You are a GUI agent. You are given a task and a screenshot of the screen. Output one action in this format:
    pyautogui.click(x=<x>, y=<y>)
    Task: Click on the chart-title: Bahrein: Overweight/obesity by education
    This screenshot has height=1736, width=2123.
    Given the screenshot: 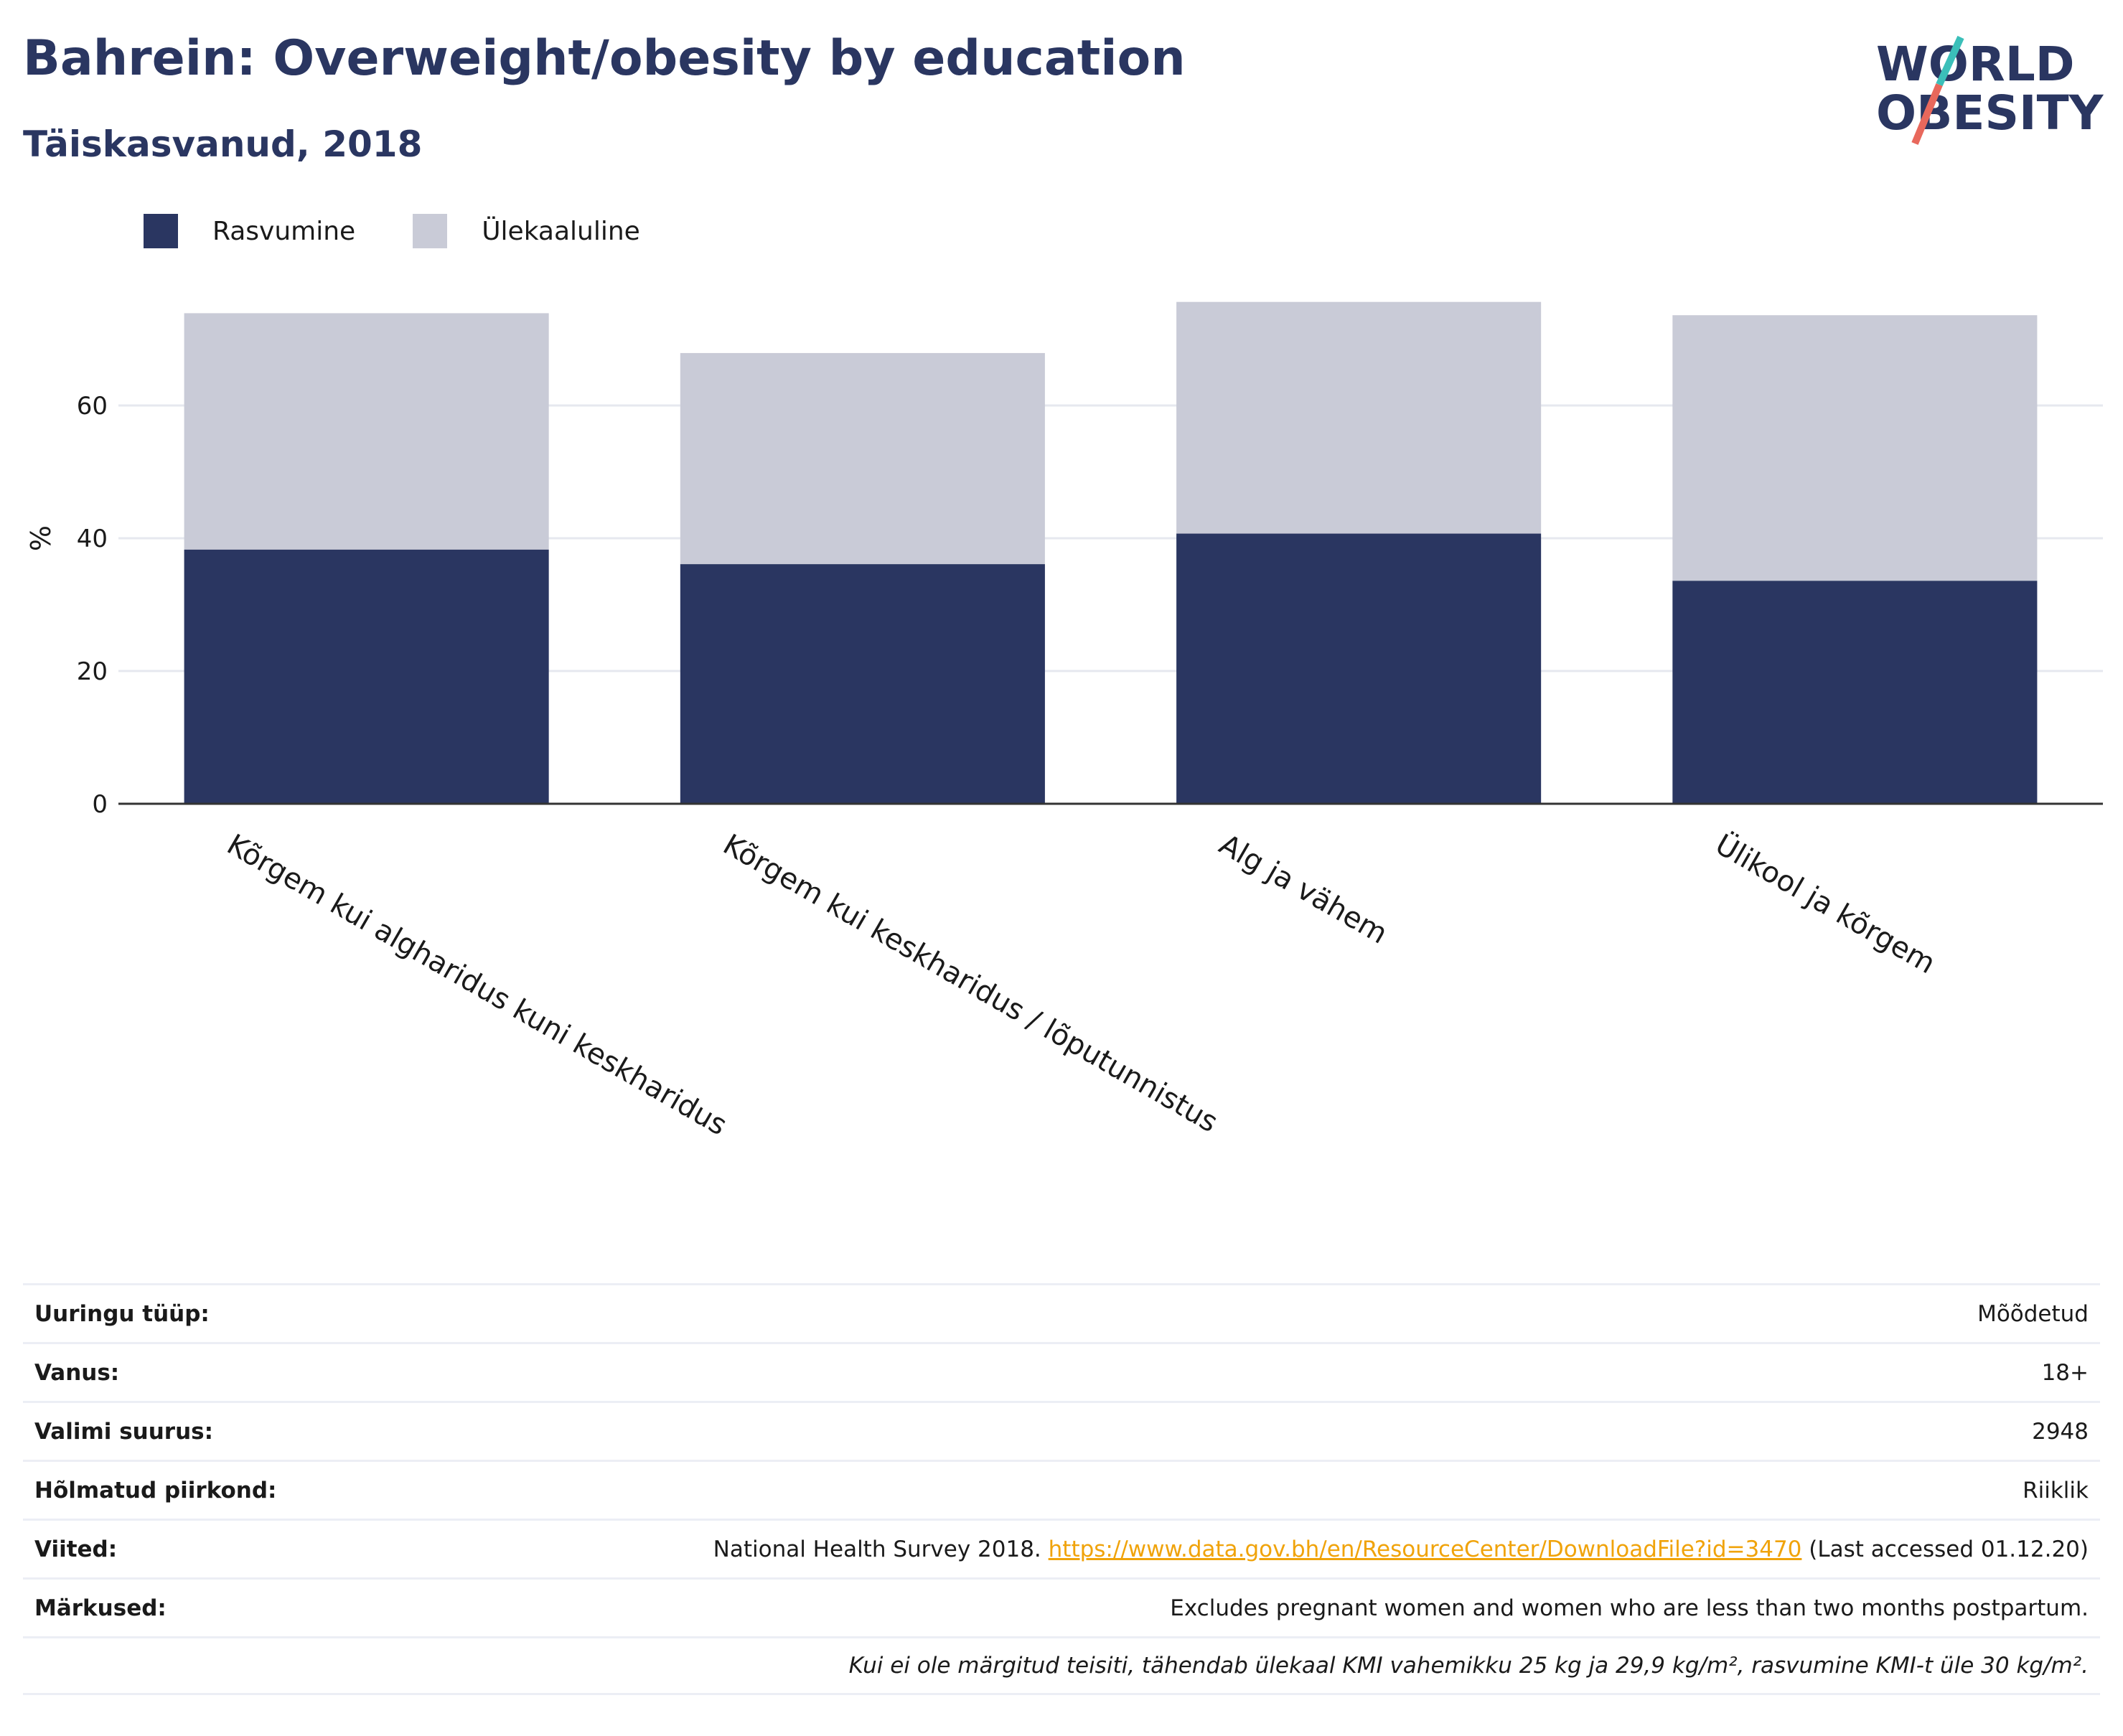 What is the action you would take?
    pyautogui.click(x=604, y=58)
    